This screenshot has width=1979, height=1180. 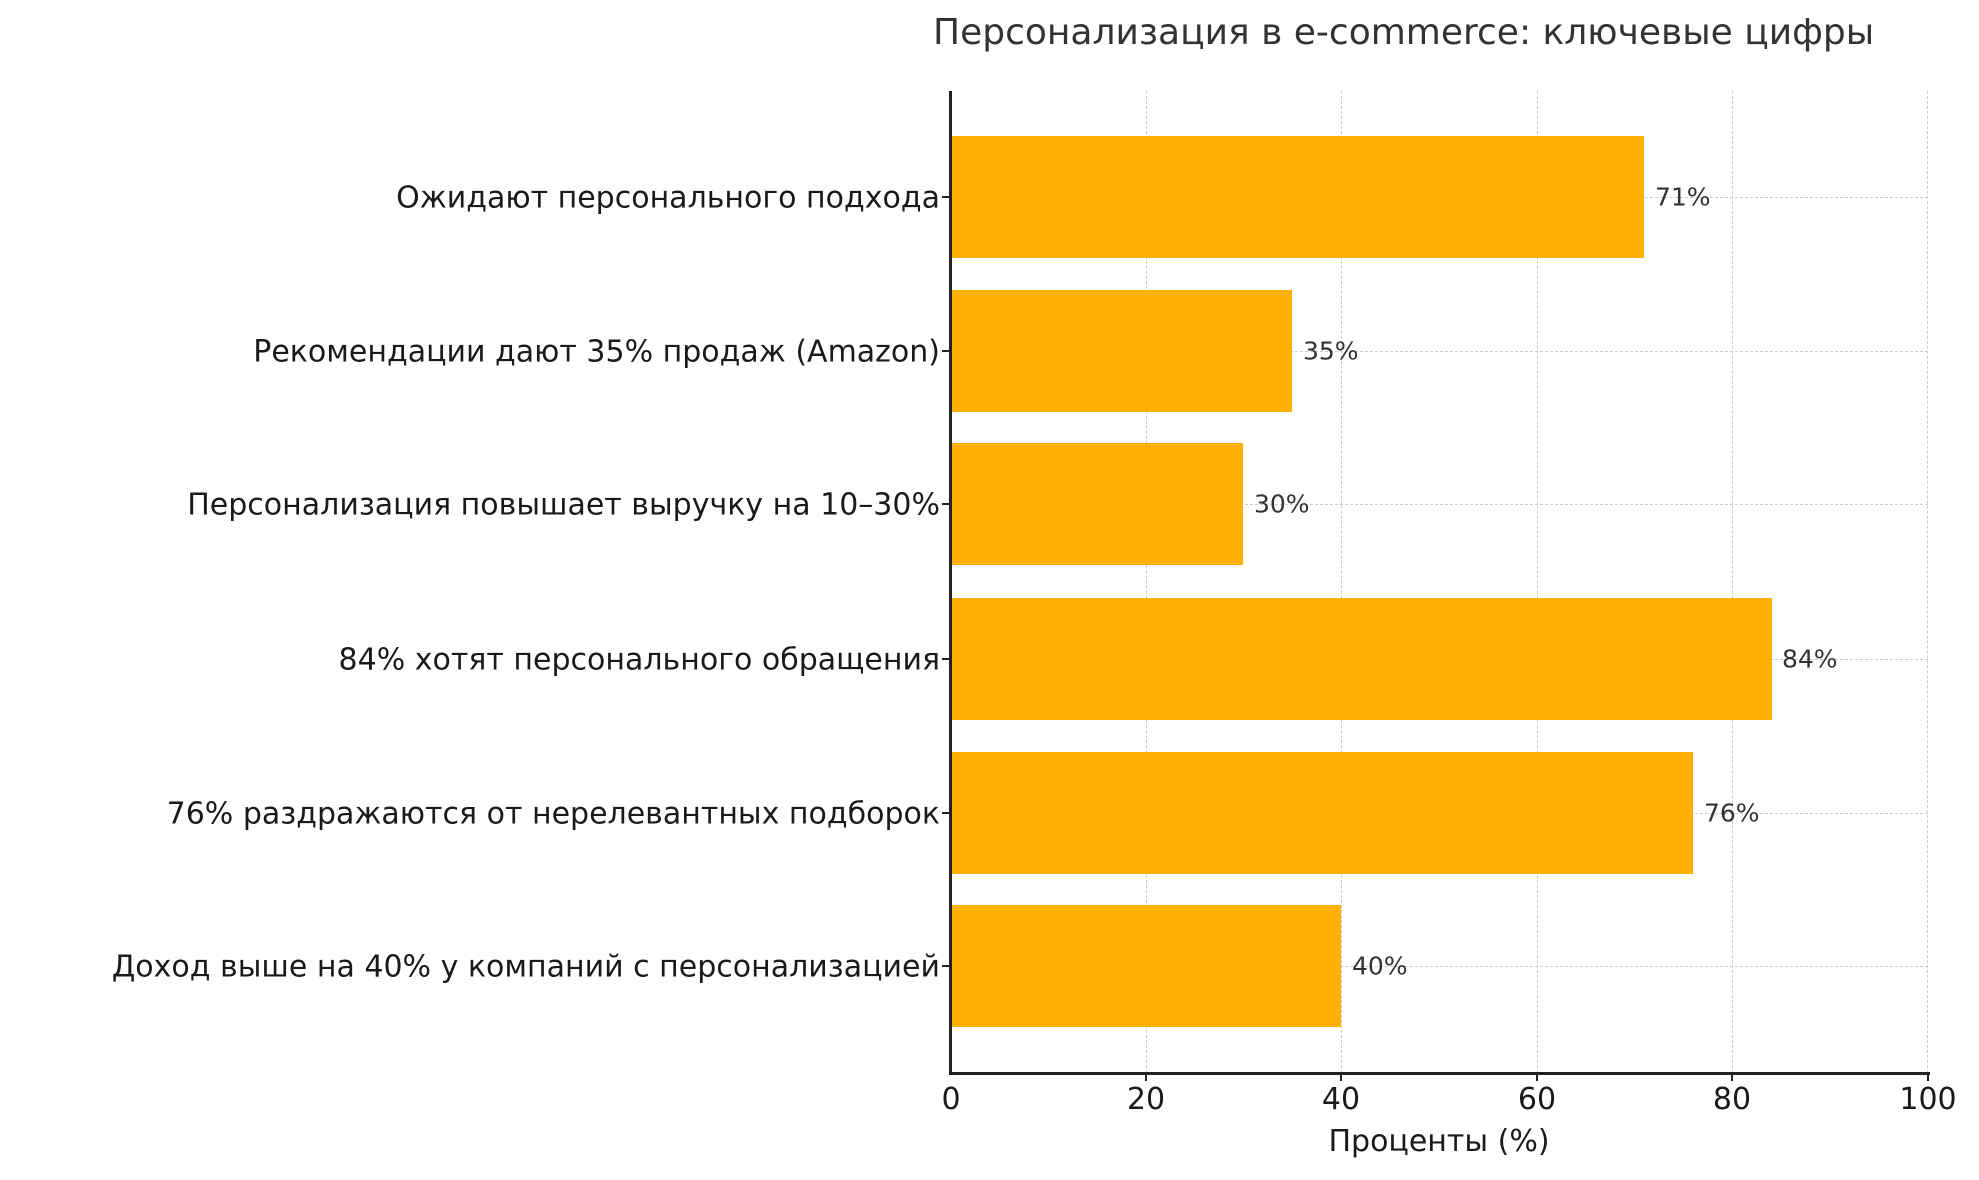 I want to click on bar-want-personal-address, so click(x=1361, y=659).